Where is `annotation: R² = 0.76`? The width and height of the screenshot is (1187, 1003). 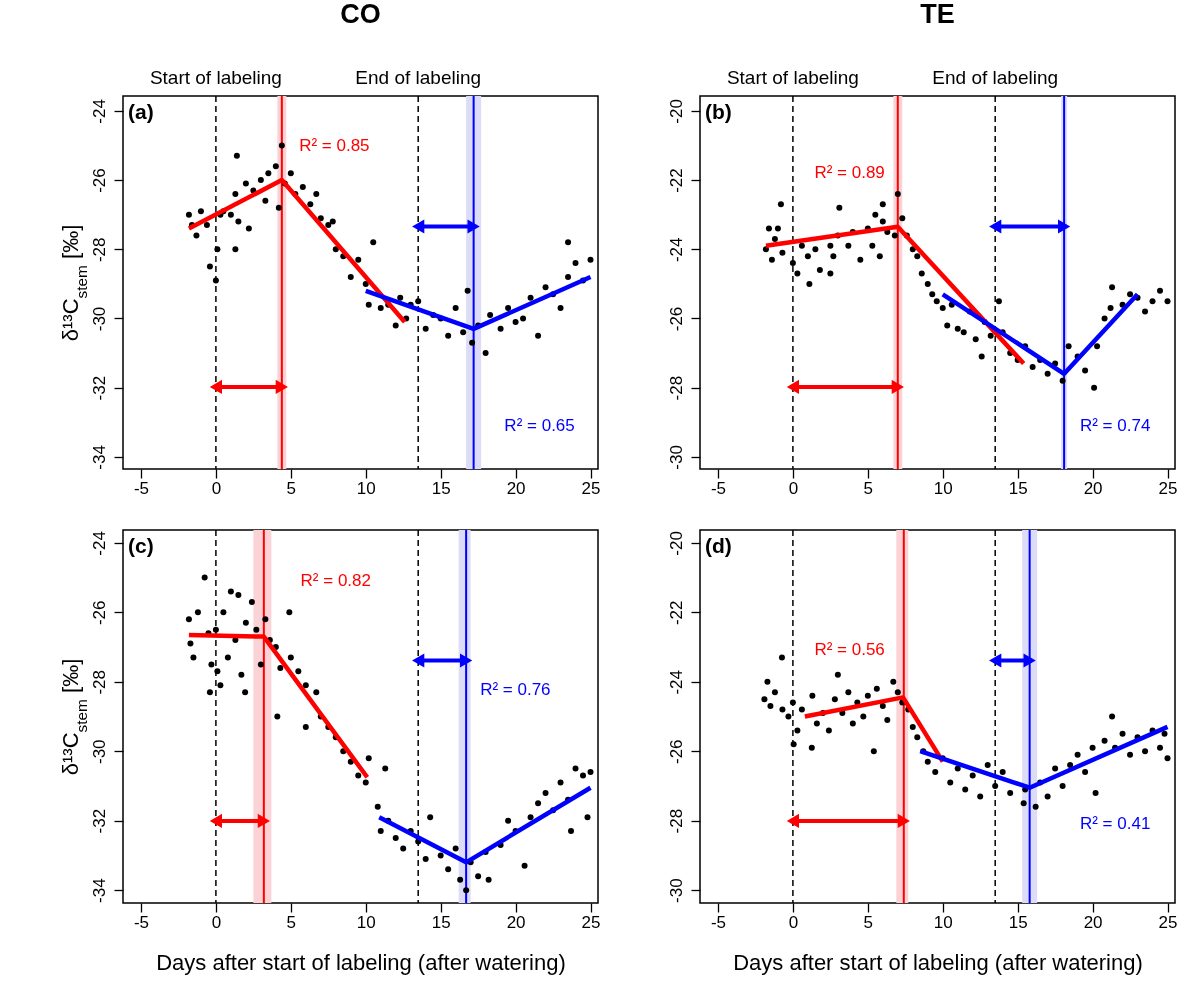
annotation: R² = 0.76 is located at coordinates (515, 690).